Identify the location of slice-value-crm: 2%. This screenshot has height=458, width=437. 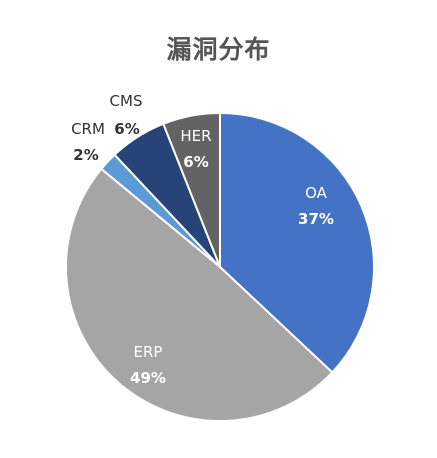
(85, 155).